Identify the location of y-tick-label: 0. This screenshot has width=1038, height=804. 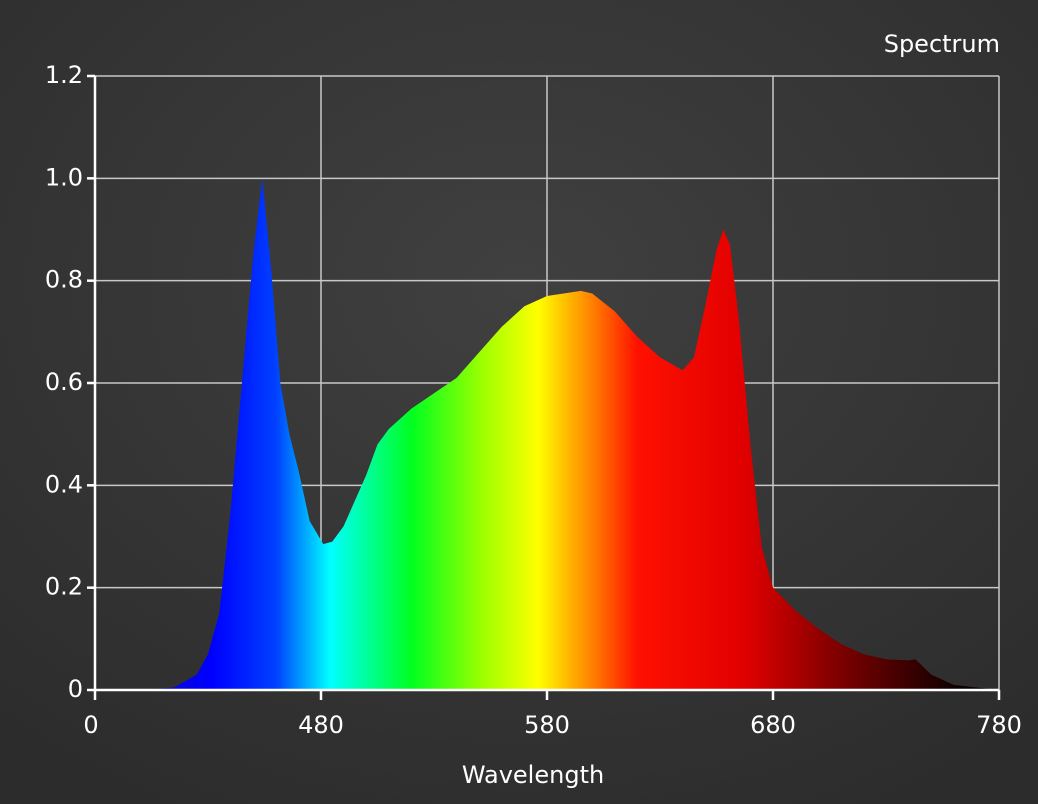
(75, 689).